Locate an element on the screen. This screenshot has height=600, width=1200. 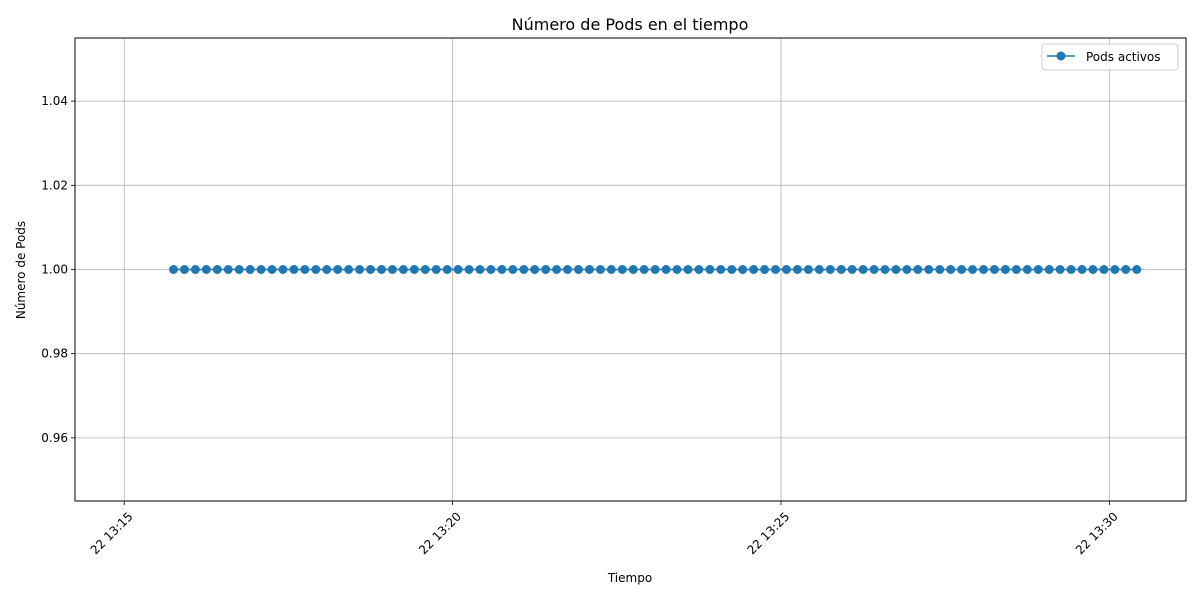
y-tick-label: 1.04 is located at coordinates (54, 101).